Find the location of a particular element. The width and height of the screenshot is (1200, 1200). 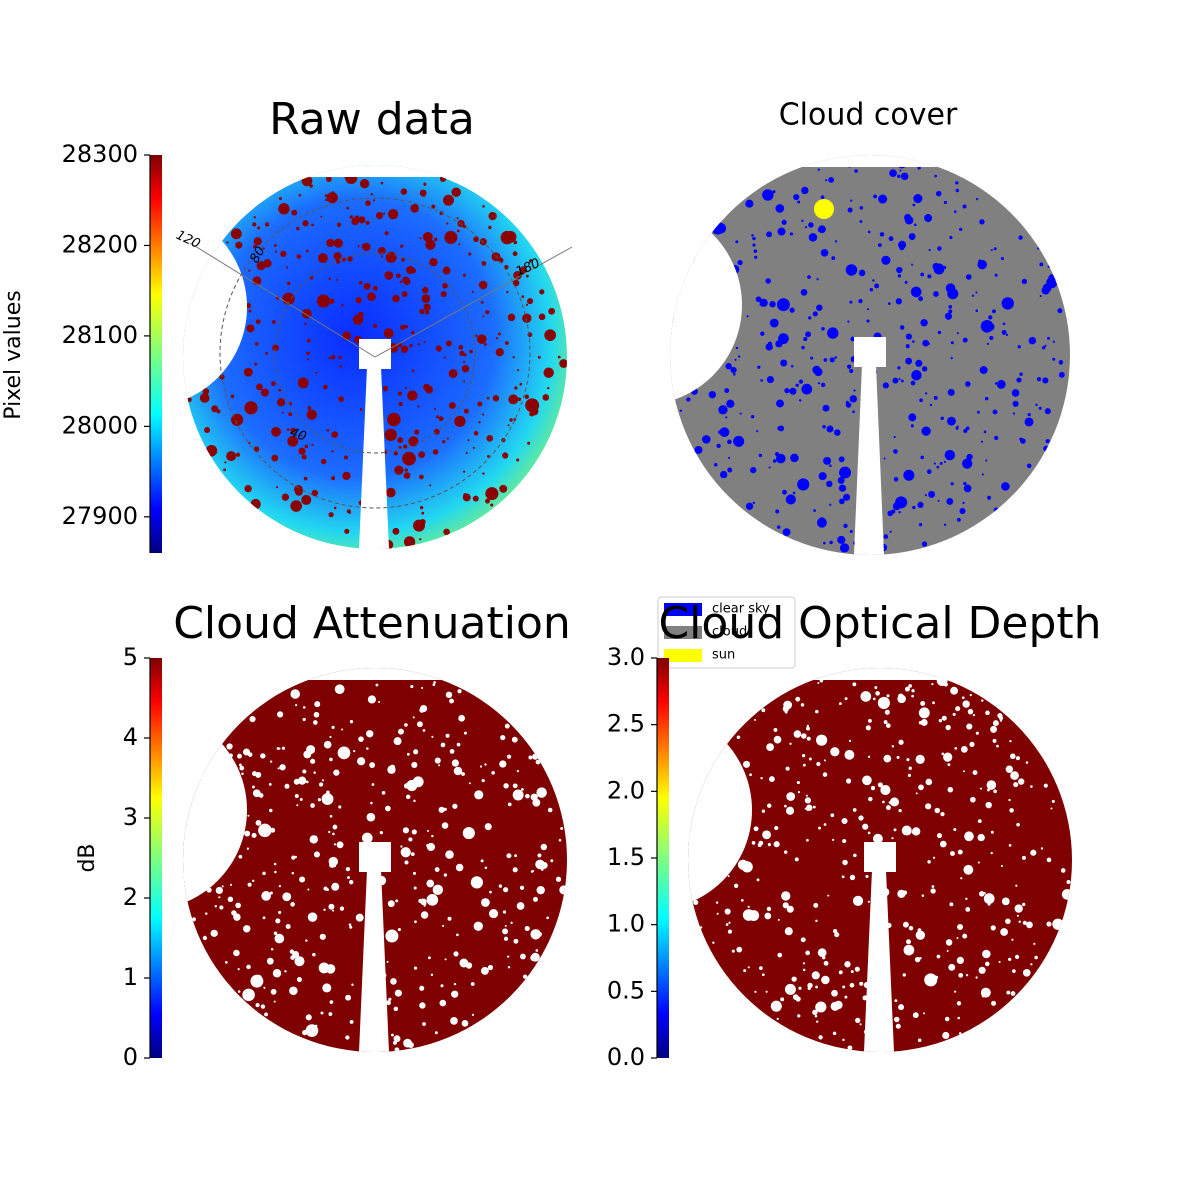

y-tick-label: 3 is located at coordinates (130, 817).